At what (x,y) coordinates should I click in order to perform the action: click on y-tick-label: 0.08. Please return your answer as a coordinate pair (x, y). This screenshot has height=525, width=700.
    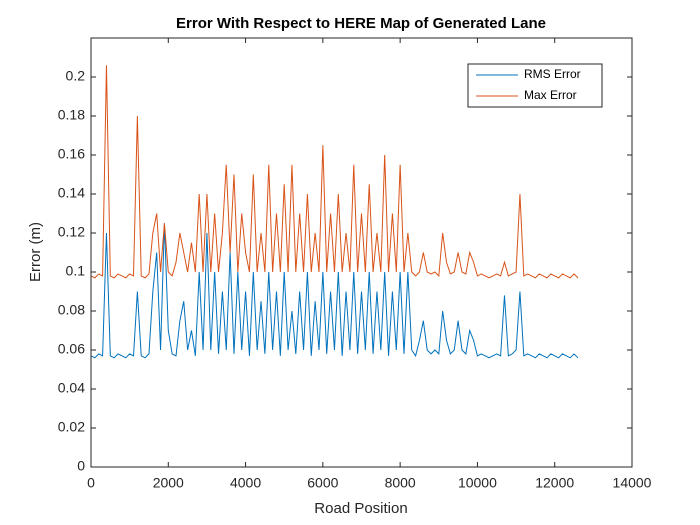
    Looking at the image, I should click on (71, 310).